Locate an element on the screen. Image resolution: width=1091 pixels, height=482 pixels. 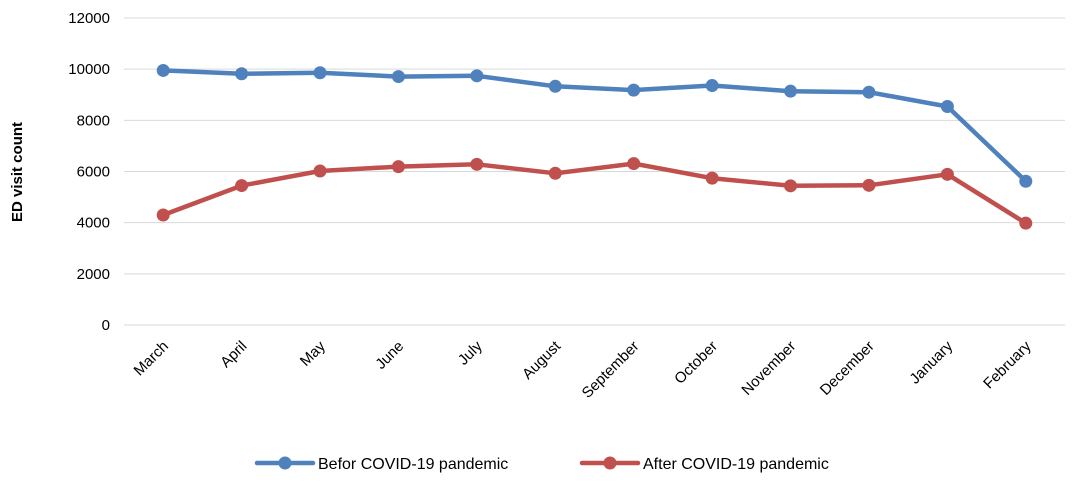
x-tick-label: May is located at coordinates (313, 353).